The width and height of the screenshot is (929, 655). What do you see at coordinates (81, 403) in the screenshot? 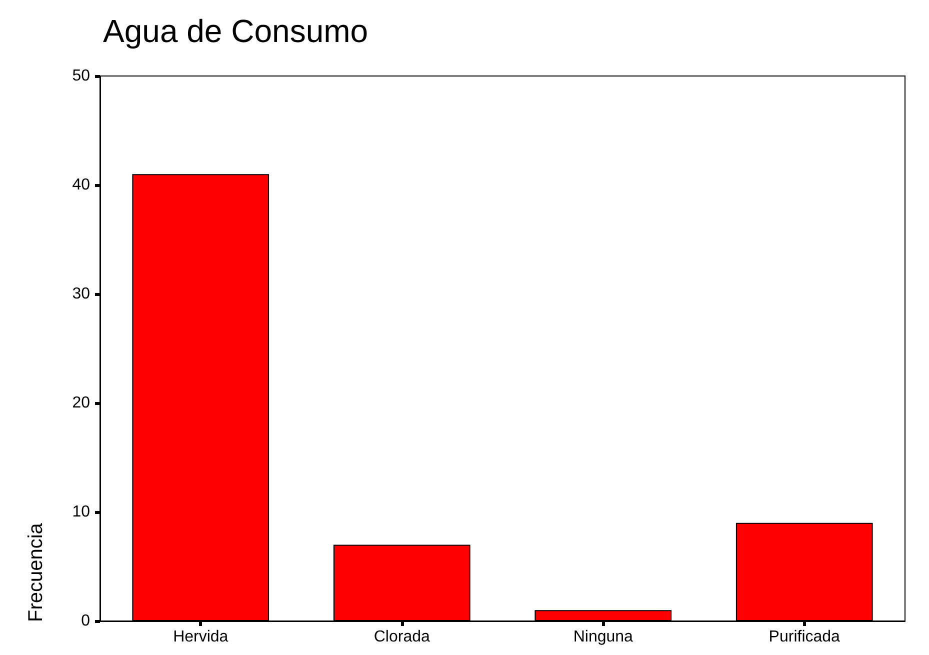
I see `y-tick-label: 20` at bounding box center [81, 403].